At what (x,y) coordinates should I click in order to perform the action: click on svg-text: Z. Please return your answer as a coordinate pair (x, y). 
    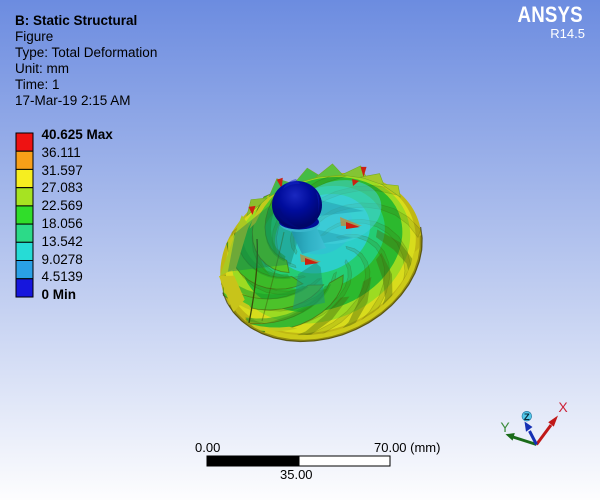
    Looking at the image, I should click on (527, 417).